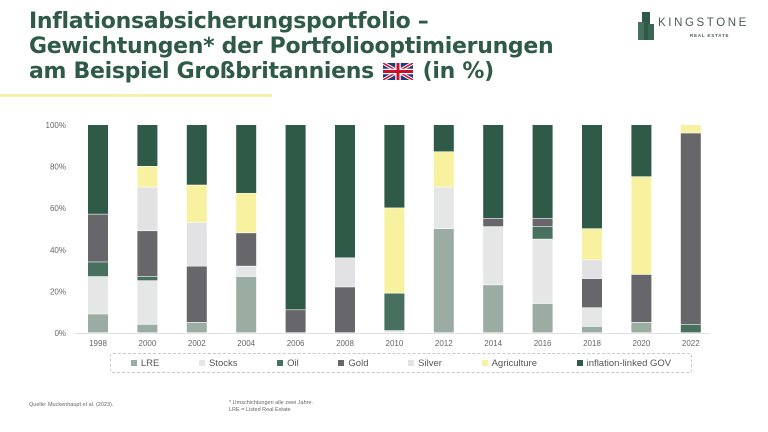 This screenshot has width=768, height=432. Describe the element at coordinates (150, 363) in the screenshot. I see `legend-label: LRE` at that location.